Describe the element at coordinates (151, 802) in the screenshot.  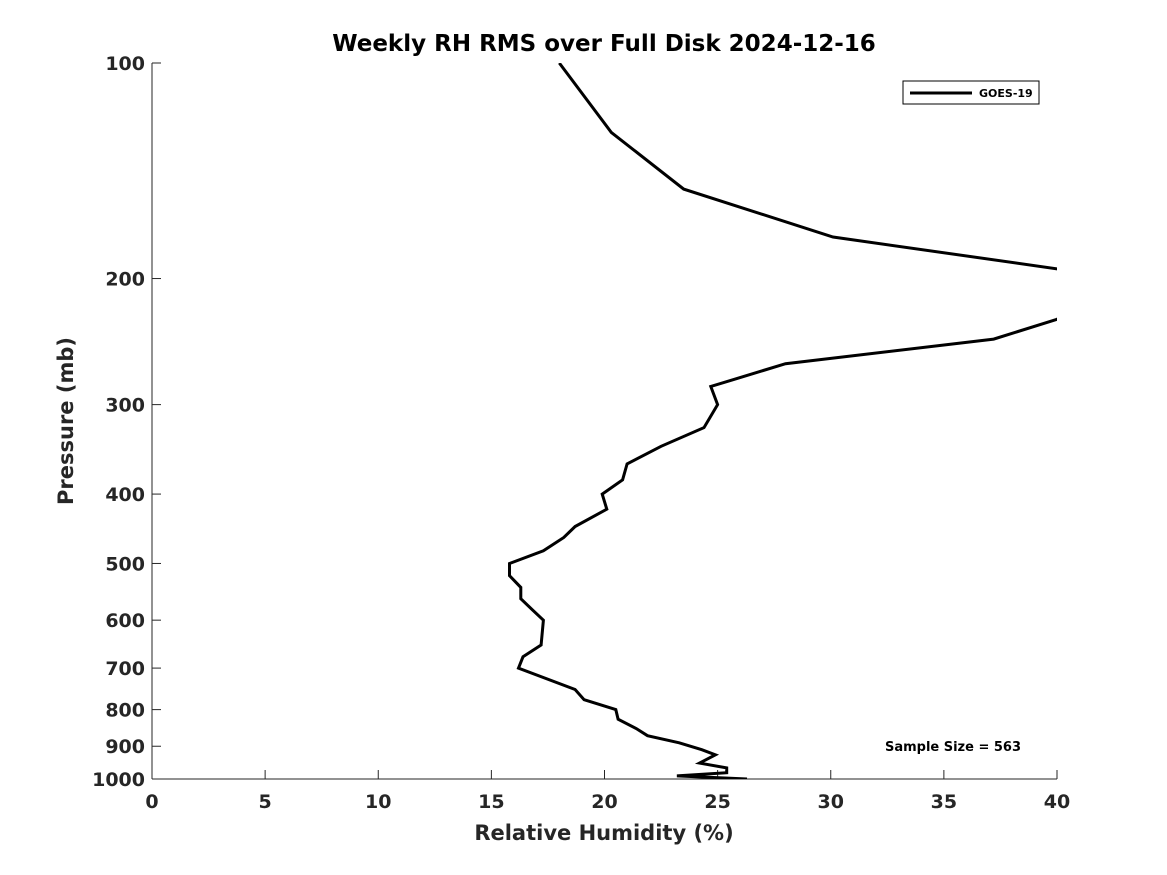
I see `x-tick-label: 0` at that location.